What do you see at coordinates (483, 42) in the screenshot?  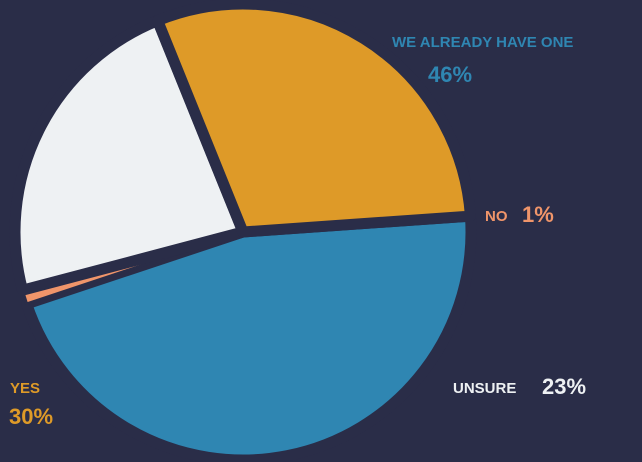 I see `label-we-already-have-one: WE ALREADY HAVE ONE` at bounding box center [483, 42].